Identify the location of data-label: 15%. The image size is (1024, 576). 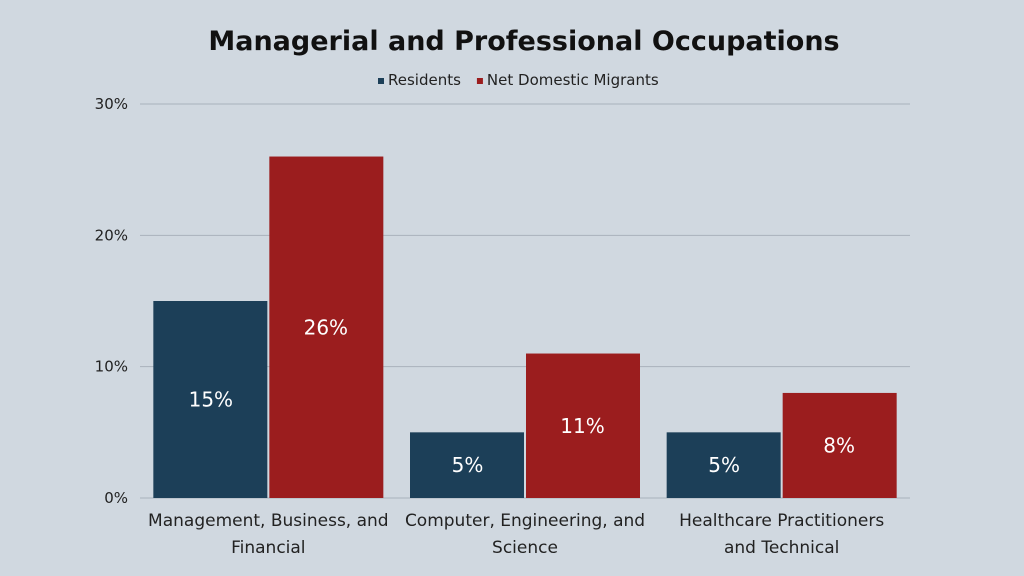
(211, 400).